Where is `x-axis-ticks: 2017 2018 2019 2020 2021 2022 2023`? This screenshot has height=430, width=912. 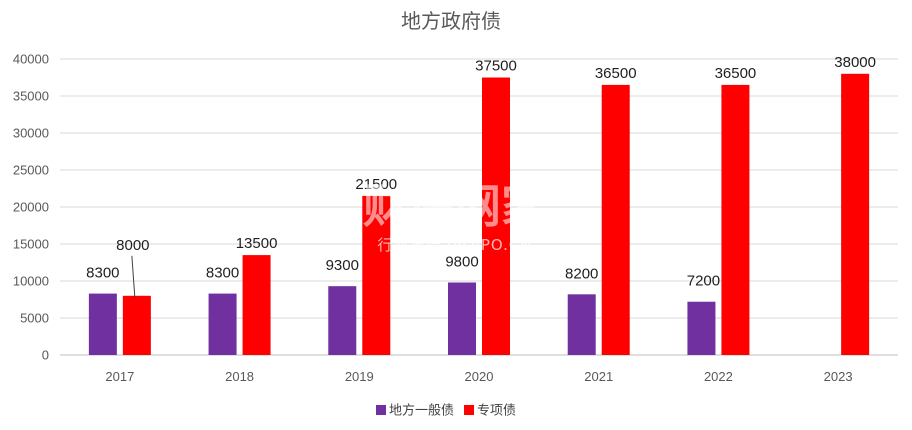
x-axis-ticks: 2017 2018 2019 2020 2021 2022 2023 is located at coordinates (478, 376).